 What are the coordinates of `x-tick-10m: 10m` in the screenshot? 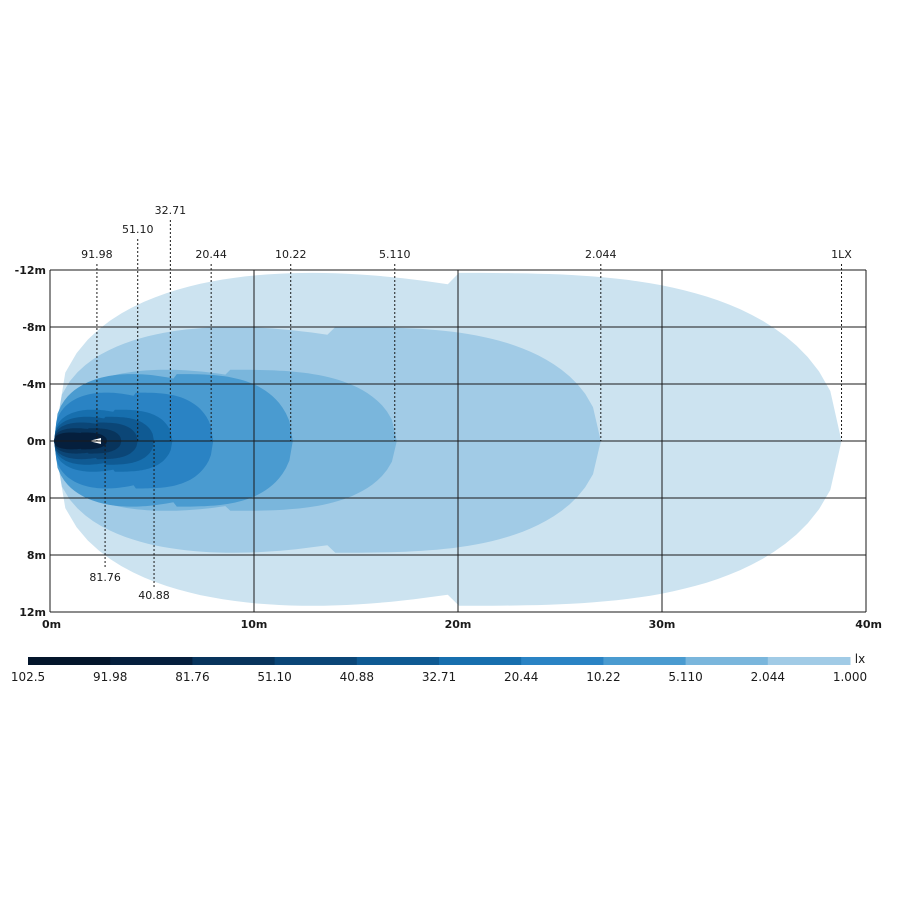 It's located at (254, 624).